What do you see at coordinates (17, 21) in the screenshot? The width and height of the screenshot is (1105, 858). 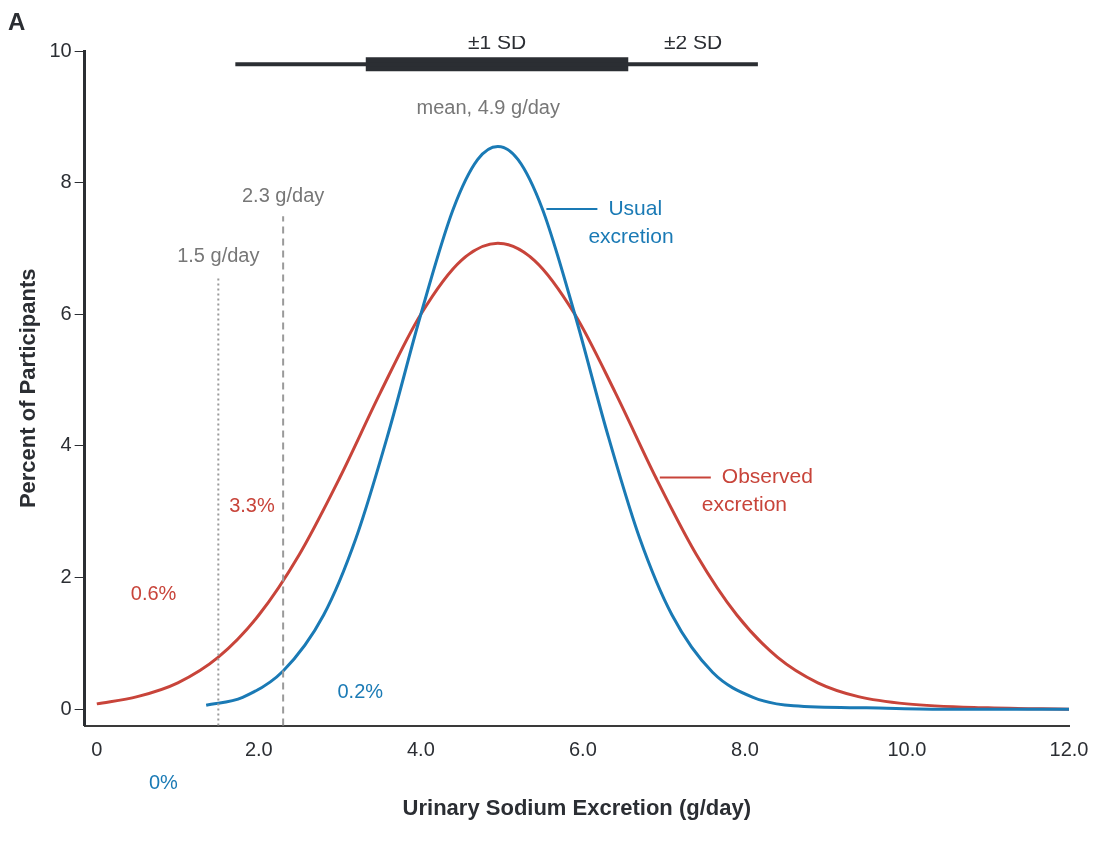 I see `text: A` at bounding box center [17, 21].